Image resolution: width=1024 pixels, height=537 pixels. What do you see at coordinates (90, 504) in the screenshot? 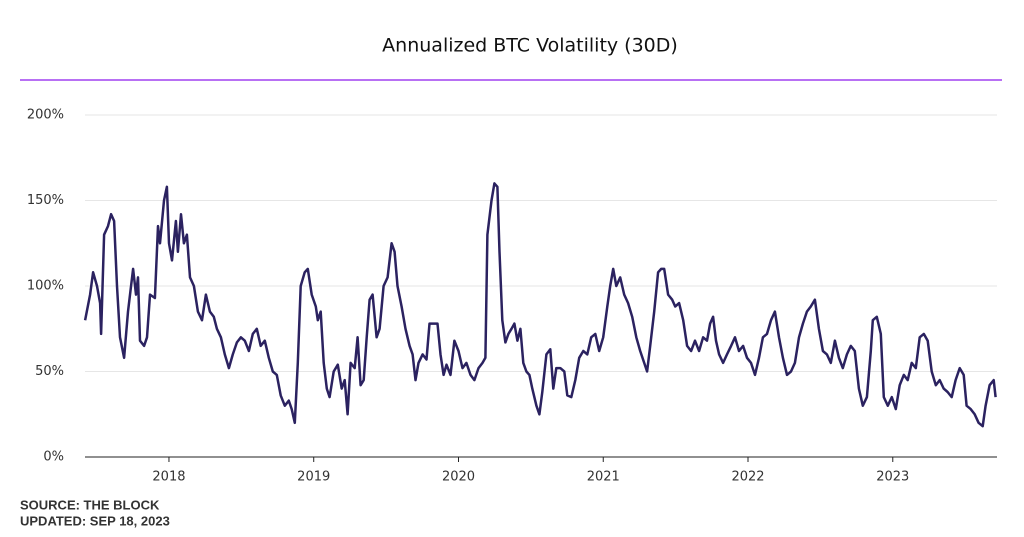
I see `source: SOURCE: THE BLOCK` at bounding box center [90, 504].